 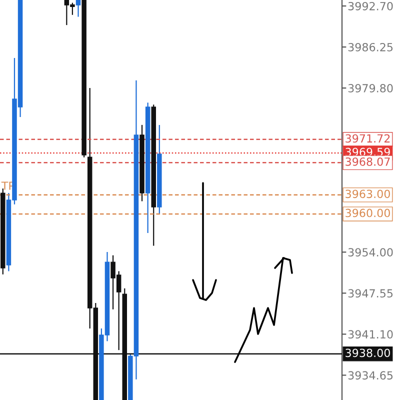 I want to click on candlestick, so click(x=78, y=9).